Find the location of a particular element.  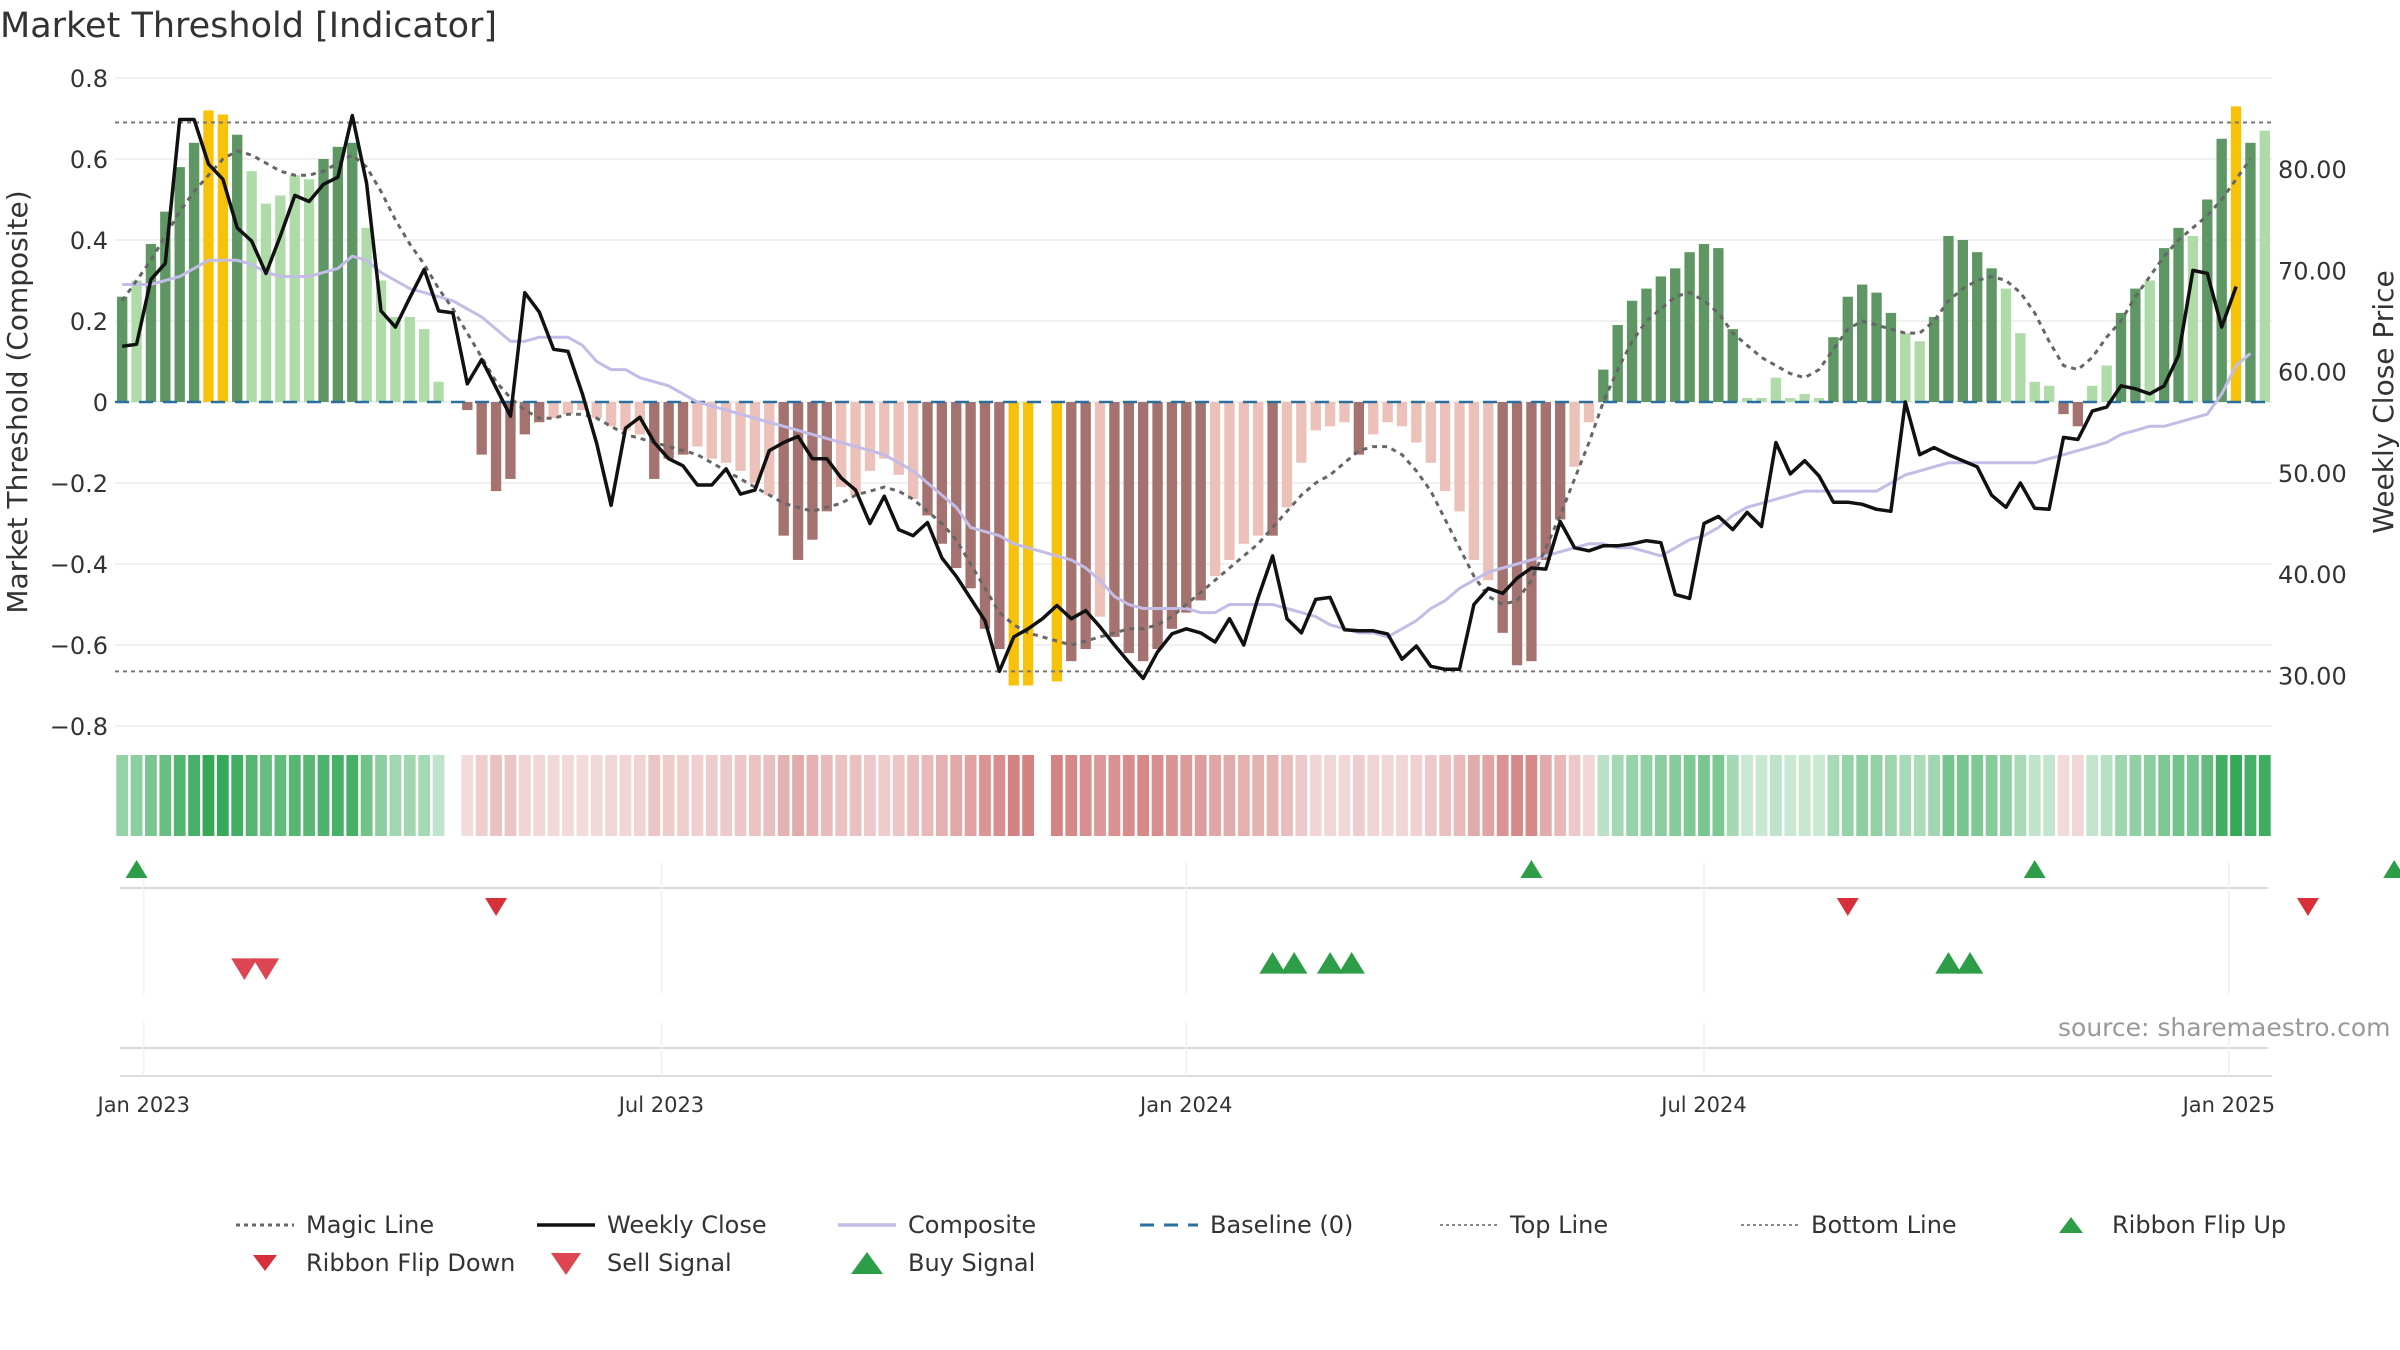

x-tick-label: Jan 2024 is located at coordinates (1185, 1105).